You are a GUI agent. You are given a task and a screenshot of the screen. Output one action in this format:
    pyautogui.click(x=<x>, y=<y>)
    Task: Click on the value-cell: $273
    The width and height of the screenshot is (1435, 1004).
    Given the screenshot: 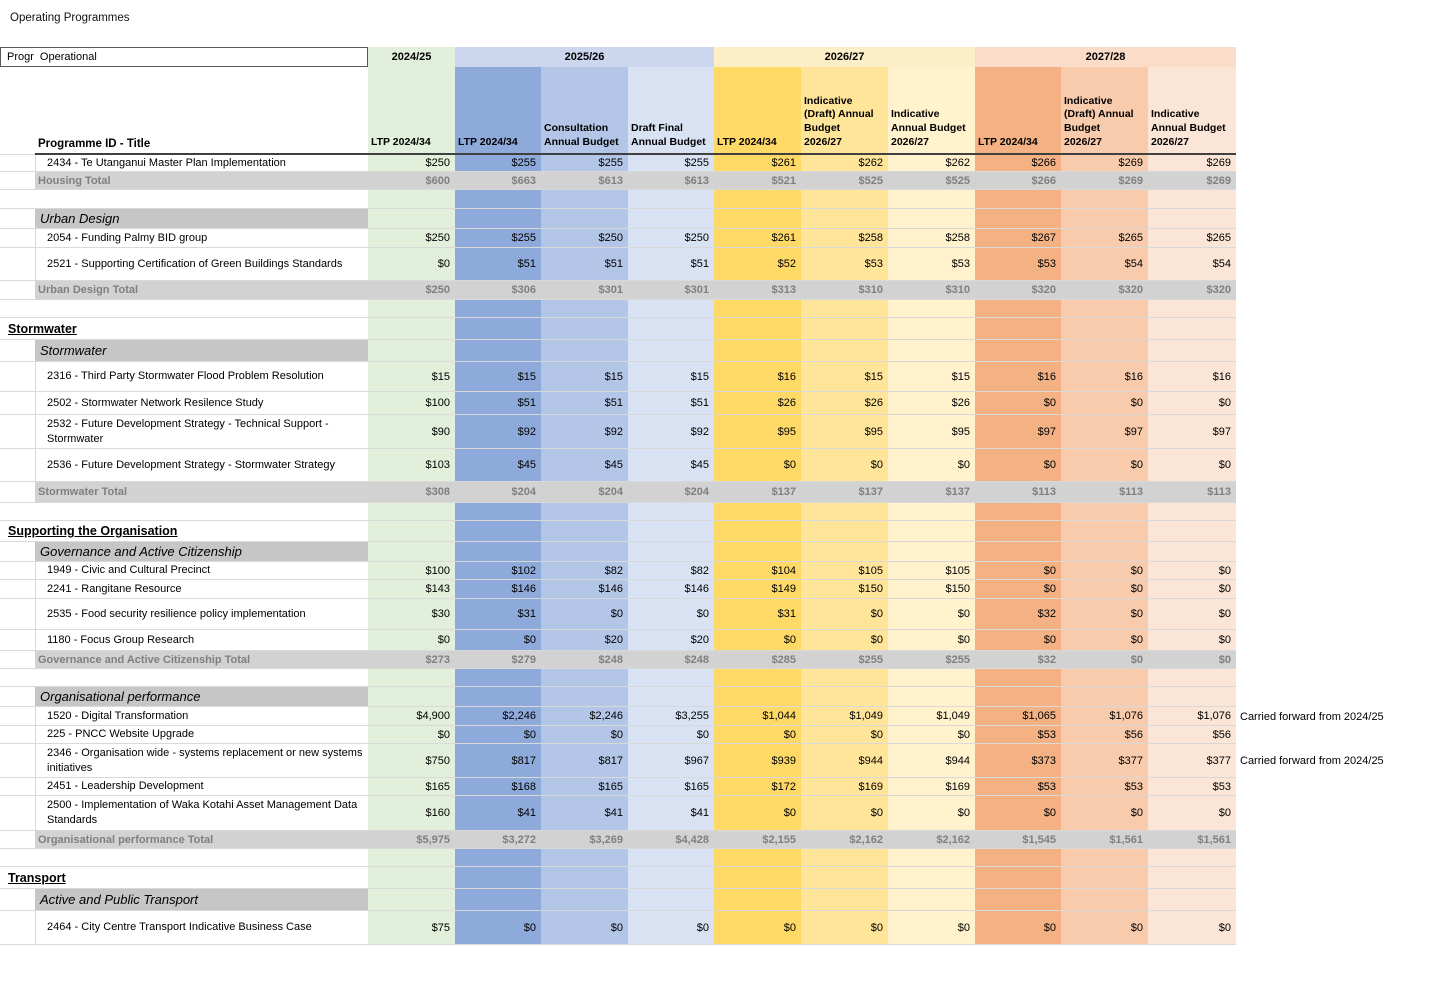 What is the action you would take?
    pyautogui.click(x=411, y=660)
    